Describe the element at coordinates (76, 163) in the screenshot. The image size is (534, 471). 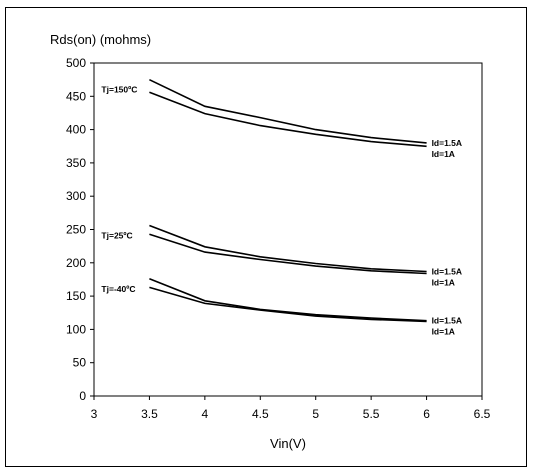
I see `y-tick-label: 350` at that location.